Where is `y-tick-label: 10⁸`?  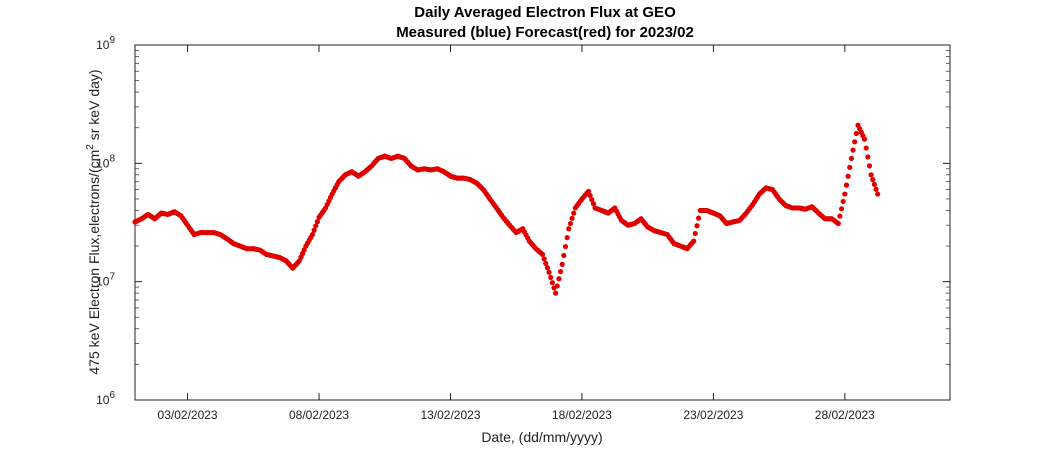 y-tick-label: 10⁸ is located at coordinates (105, 161).